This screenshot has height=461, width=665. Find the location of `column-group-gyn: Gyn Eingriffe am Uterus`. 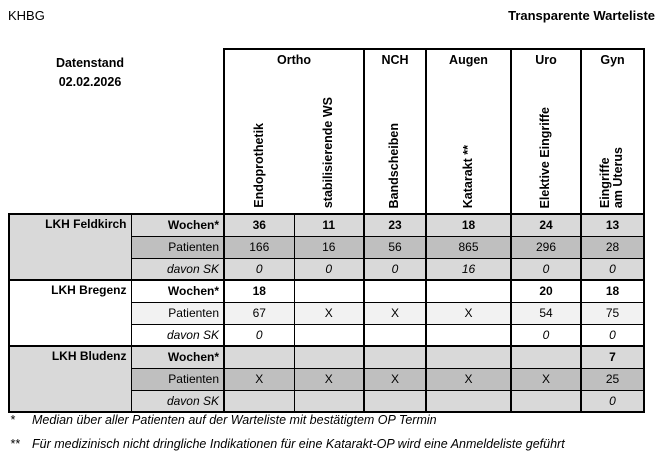

column-group-gyn: Gyn Eingriffe am Uterus is located at coordinates (612, 131).